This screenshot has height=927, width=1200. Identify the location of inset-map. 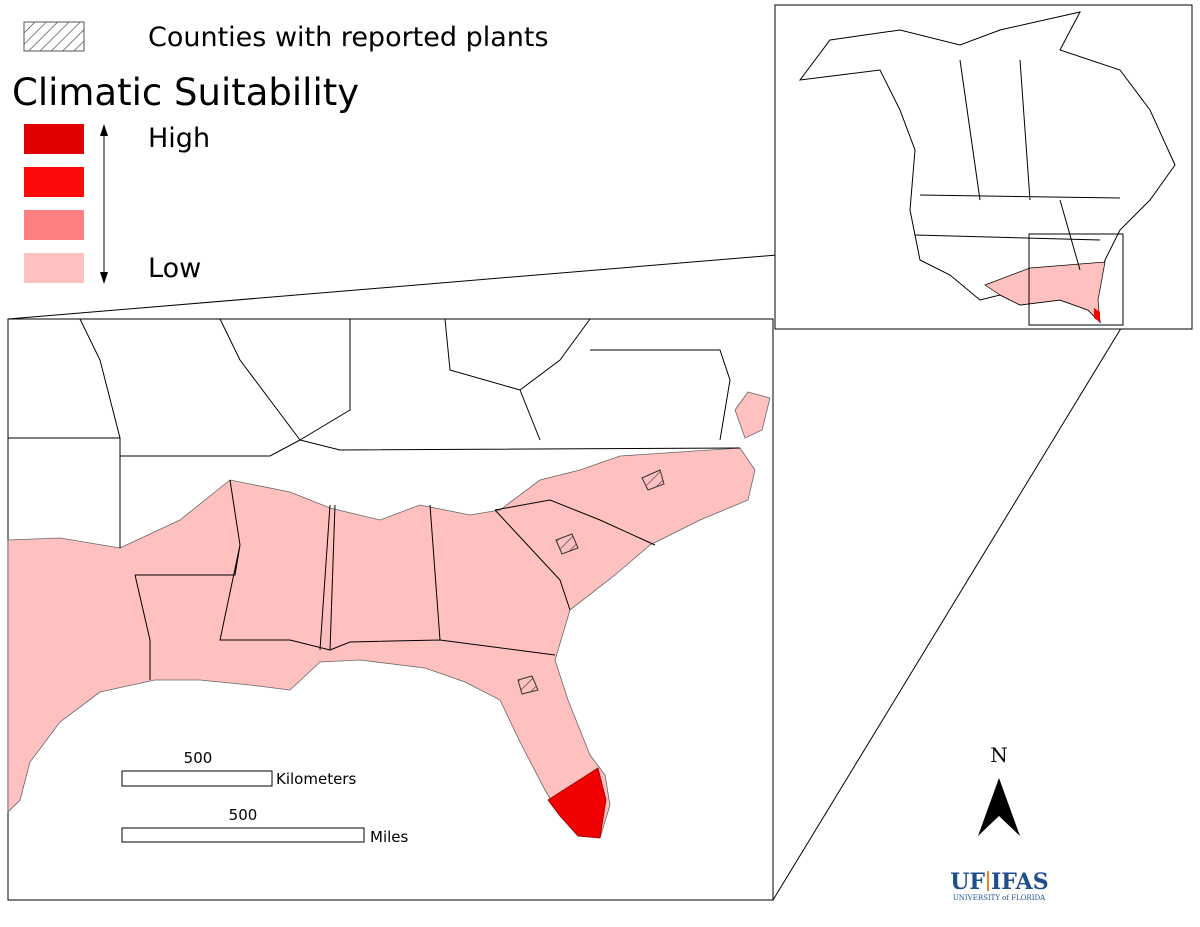
(983, 167).